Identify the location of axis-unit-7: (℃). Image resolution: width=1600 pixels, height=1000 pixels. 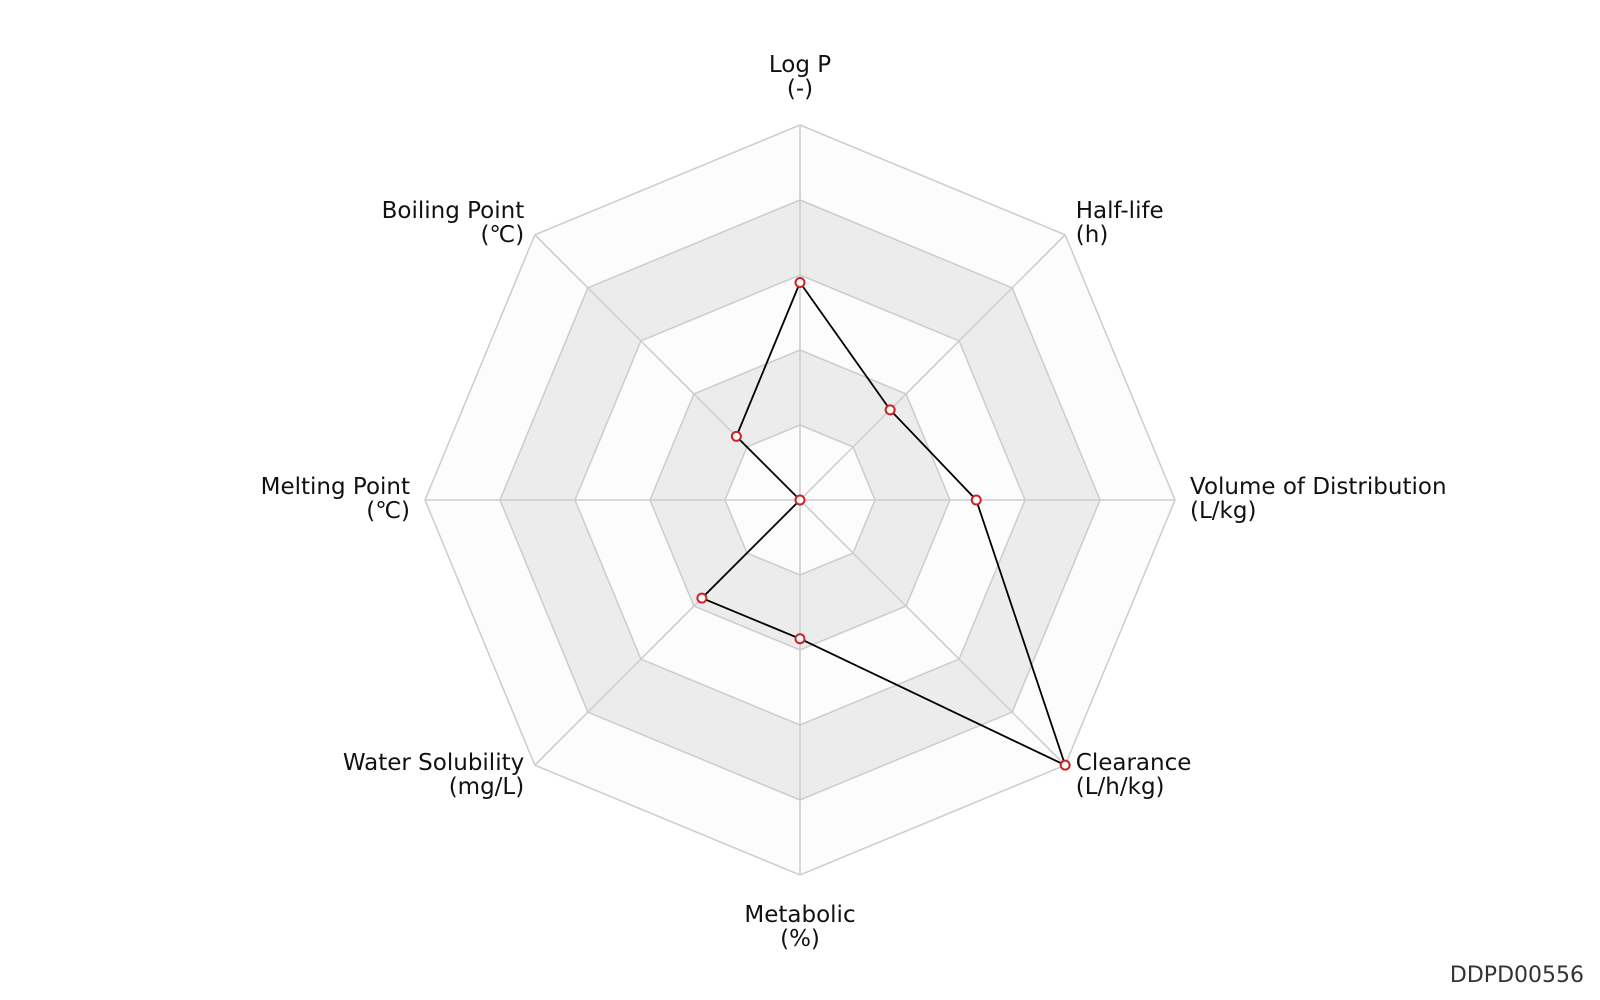
(502, 235).